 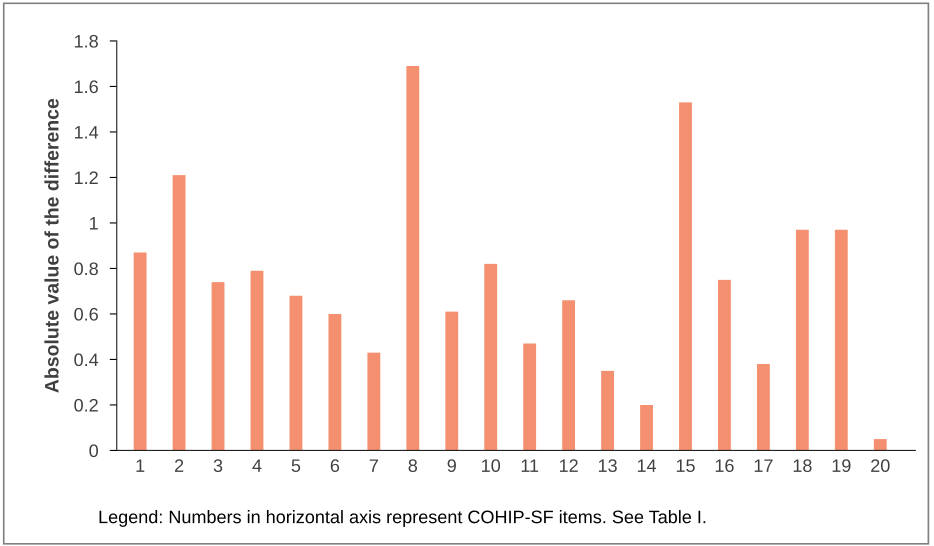 What do you see at coordinates (86, 132) in the screenshot?
I see `y-tick-label: 1.4` at bounding box center [86, 132].